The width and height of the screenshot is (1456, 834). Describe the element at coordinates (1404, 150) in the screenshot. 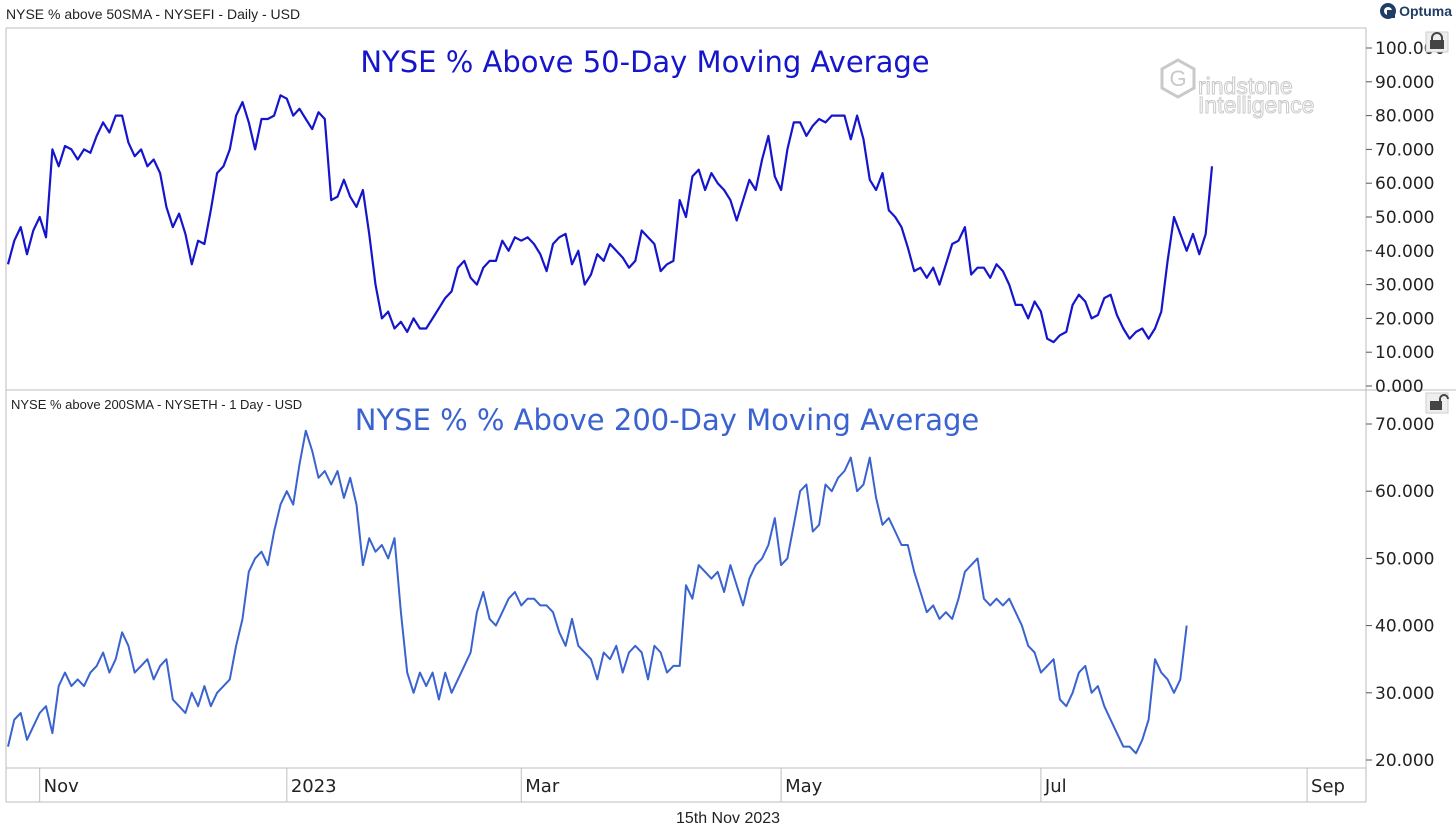

I see `top-y-tick-label: 70.000` at that location.